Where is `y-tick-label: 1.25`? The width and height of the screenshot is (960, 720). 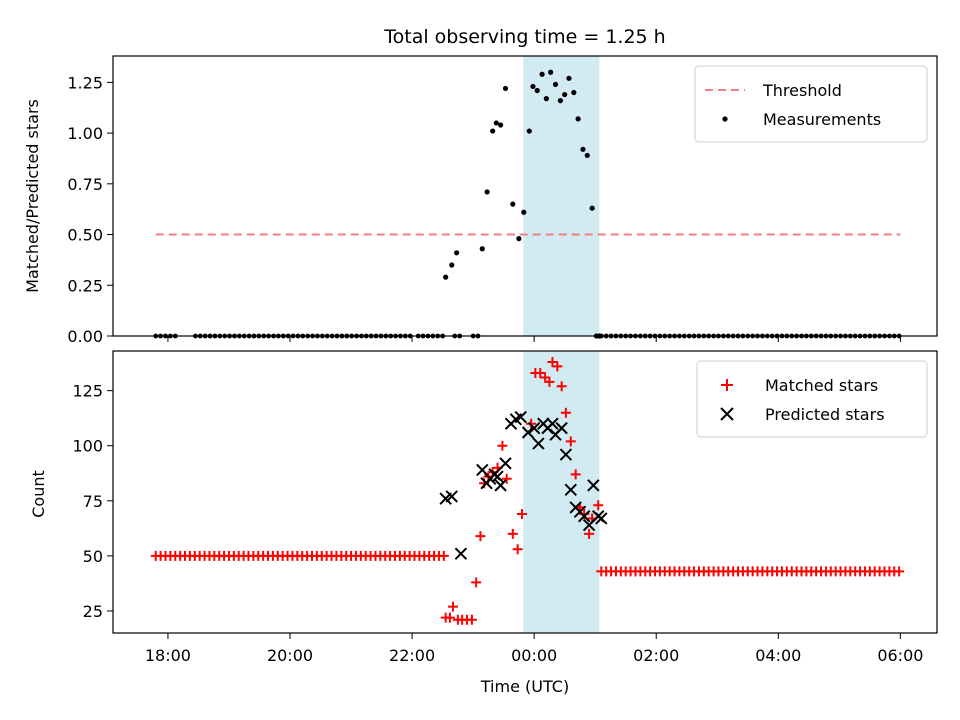 y-tick-label: 1.25 is located at coordinates (85, 82).